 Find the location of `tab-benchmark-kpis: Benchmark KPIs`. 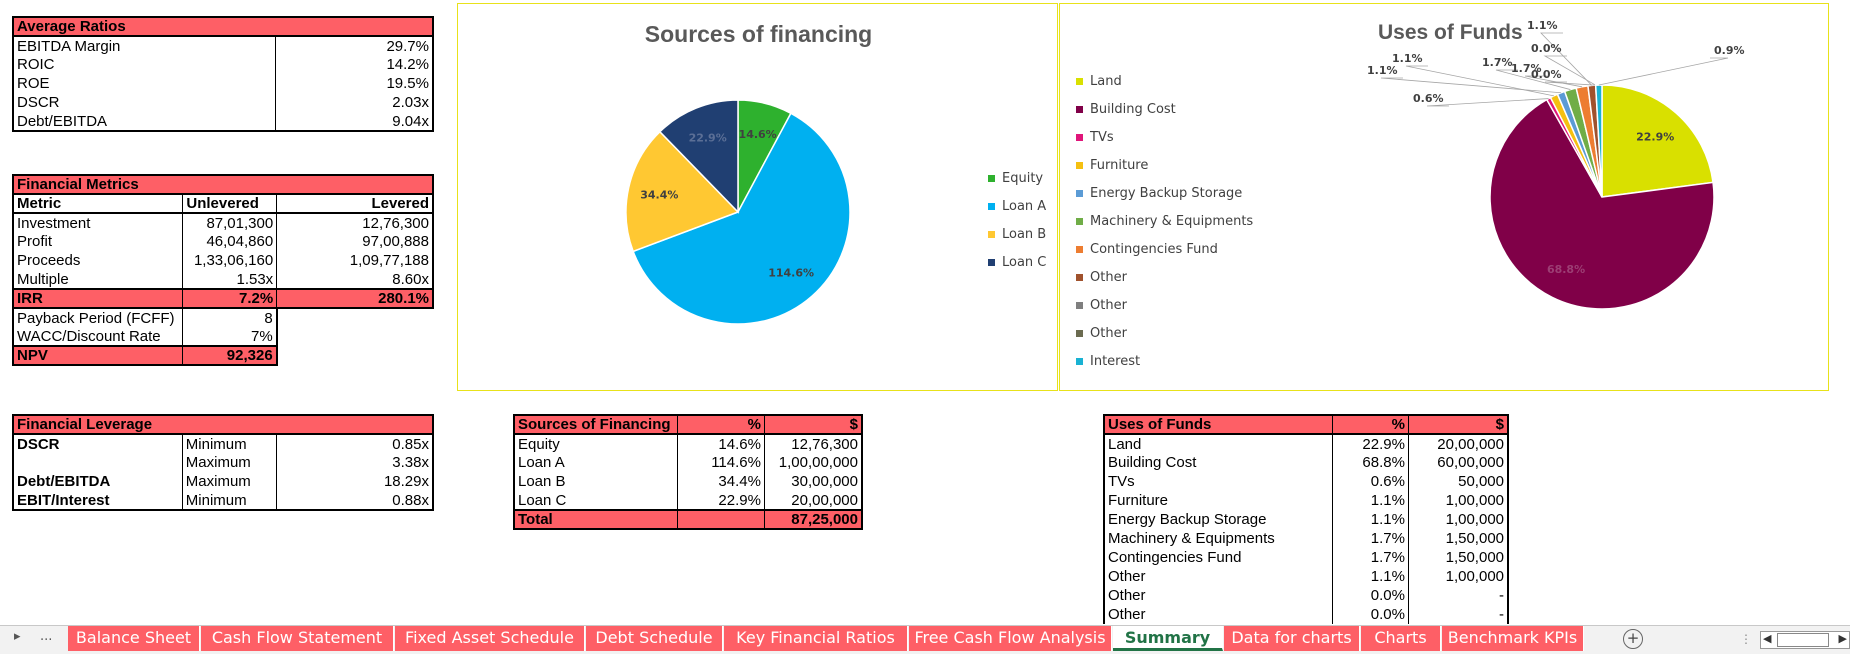

tab-benchmark-kpis: Benchmark KPIs is located at coordinates (1513, 638).